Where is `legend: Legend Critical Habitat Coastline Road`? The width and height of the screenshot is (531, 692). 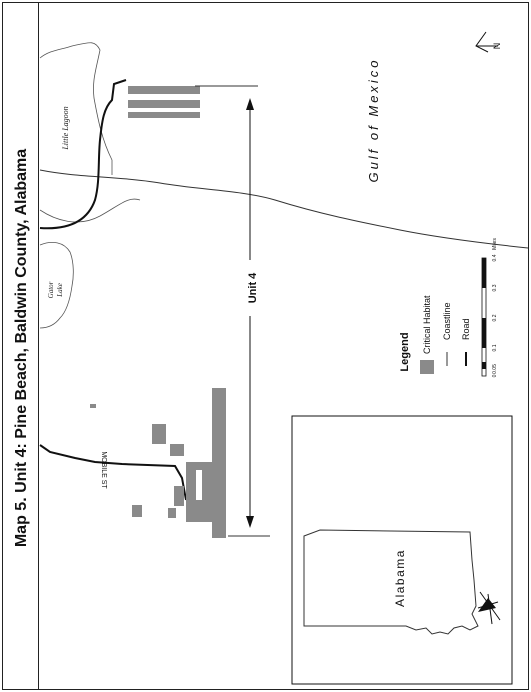 legend: Legend Critical Habitat Coastline Road is located at coordinates (435, 334).